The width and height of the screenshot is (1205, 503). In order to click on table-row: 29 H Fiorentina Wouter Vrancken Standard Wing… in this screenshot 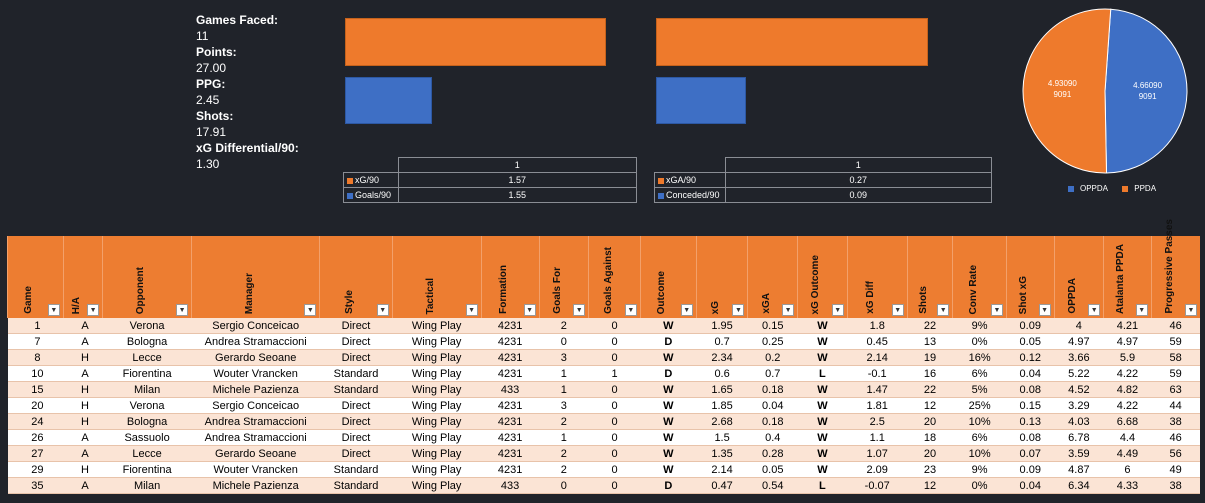, I will do `click(603, 469)`.